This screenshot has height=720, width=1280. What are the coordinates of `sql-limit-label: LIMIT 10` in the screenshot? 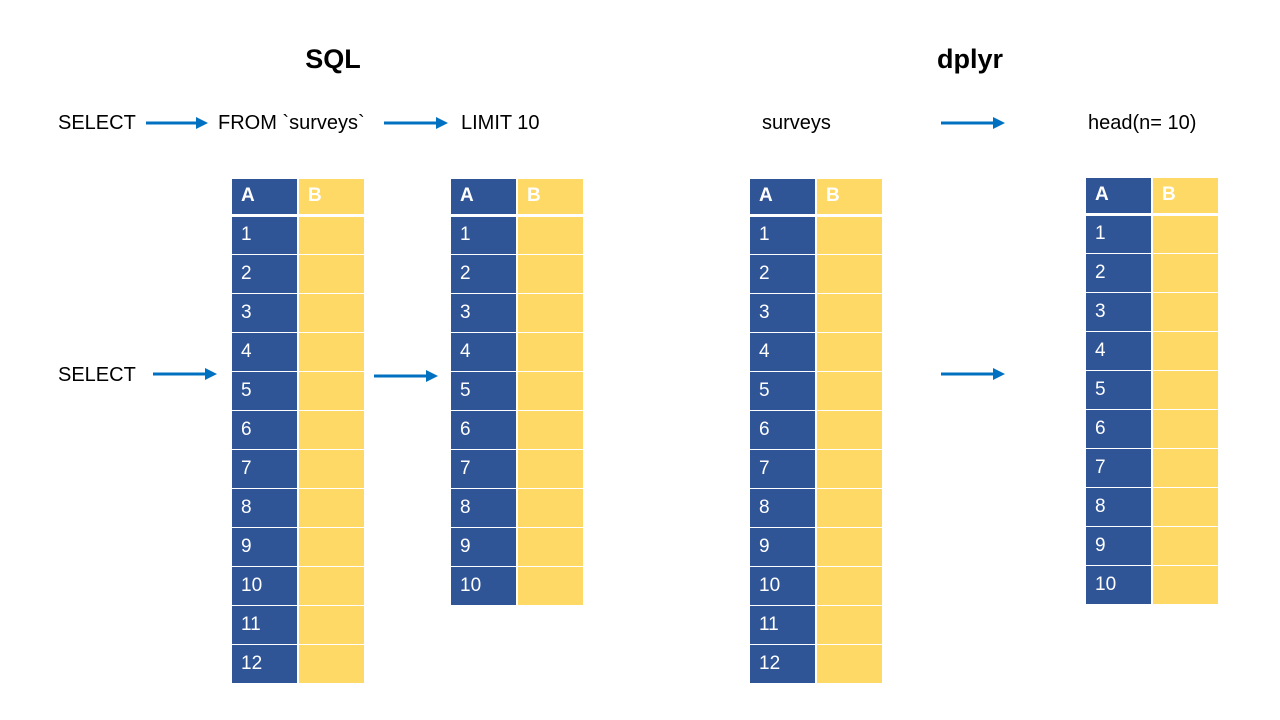 It's located at (500, 123).